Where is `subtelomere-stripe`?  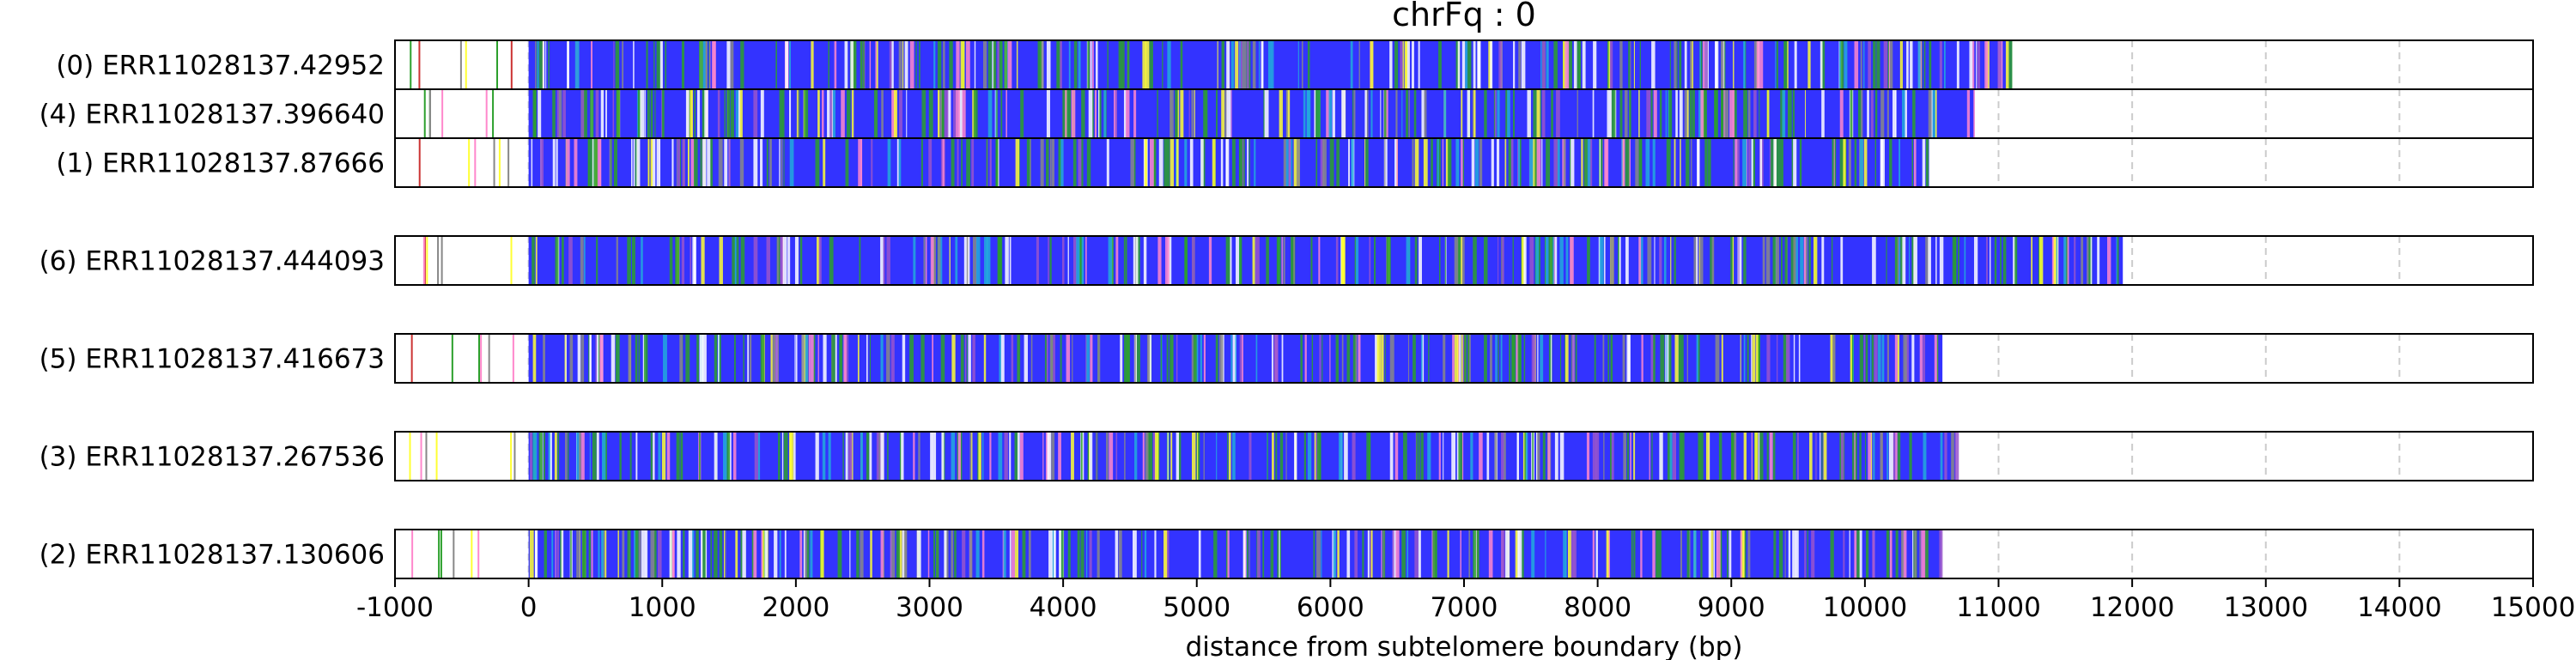
subtelomere-stripe is located at coordinates (412, 554).